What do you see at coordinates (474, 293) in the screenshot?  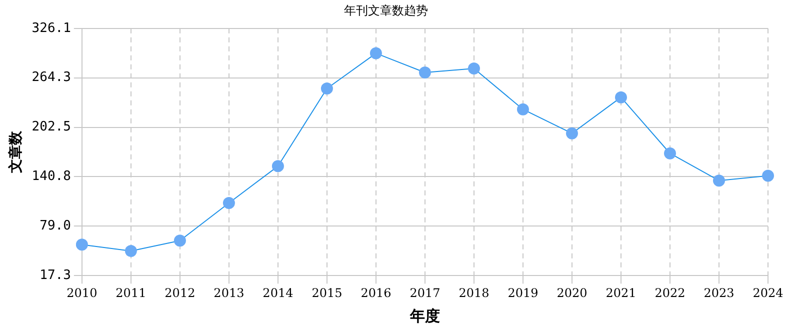 I see `x-tick-label: 2018` at bounding box center [474, 293].